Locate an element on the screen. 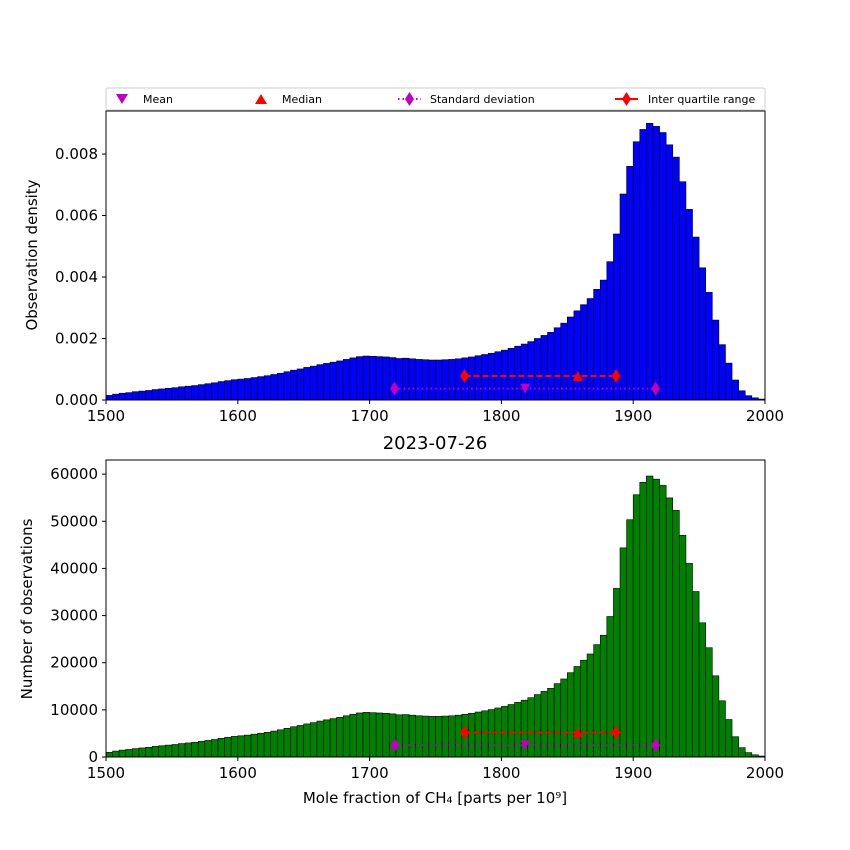  iqr-lower-marker is located at coordinates (464, 376).